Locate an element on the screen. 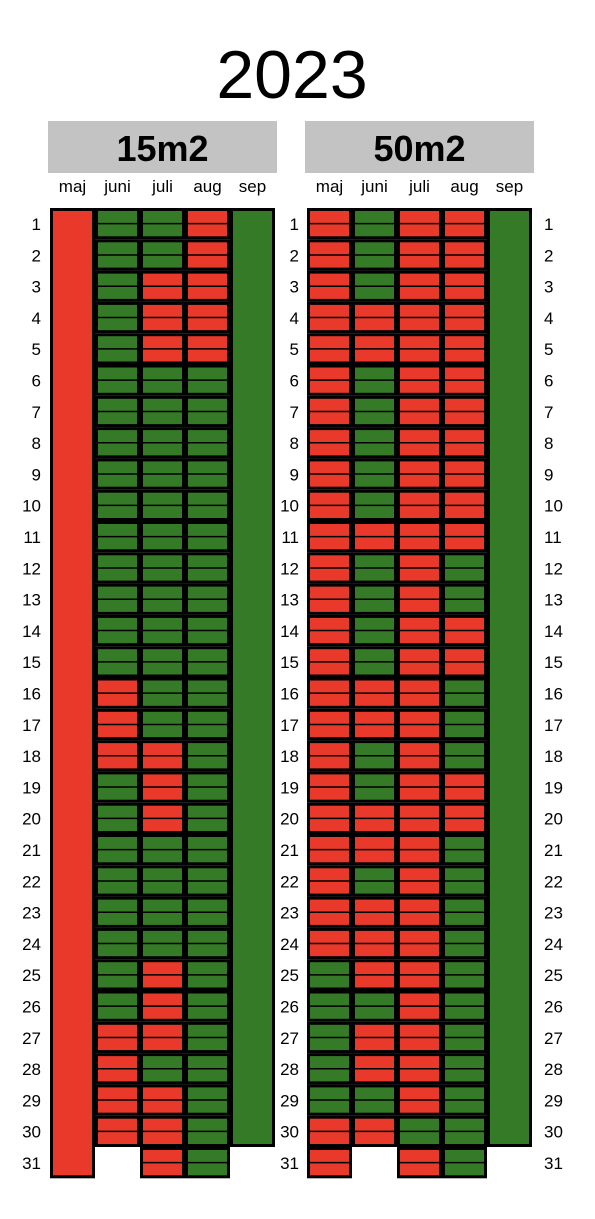  day-label-middle: 2 is located at coordinates (294, 255).